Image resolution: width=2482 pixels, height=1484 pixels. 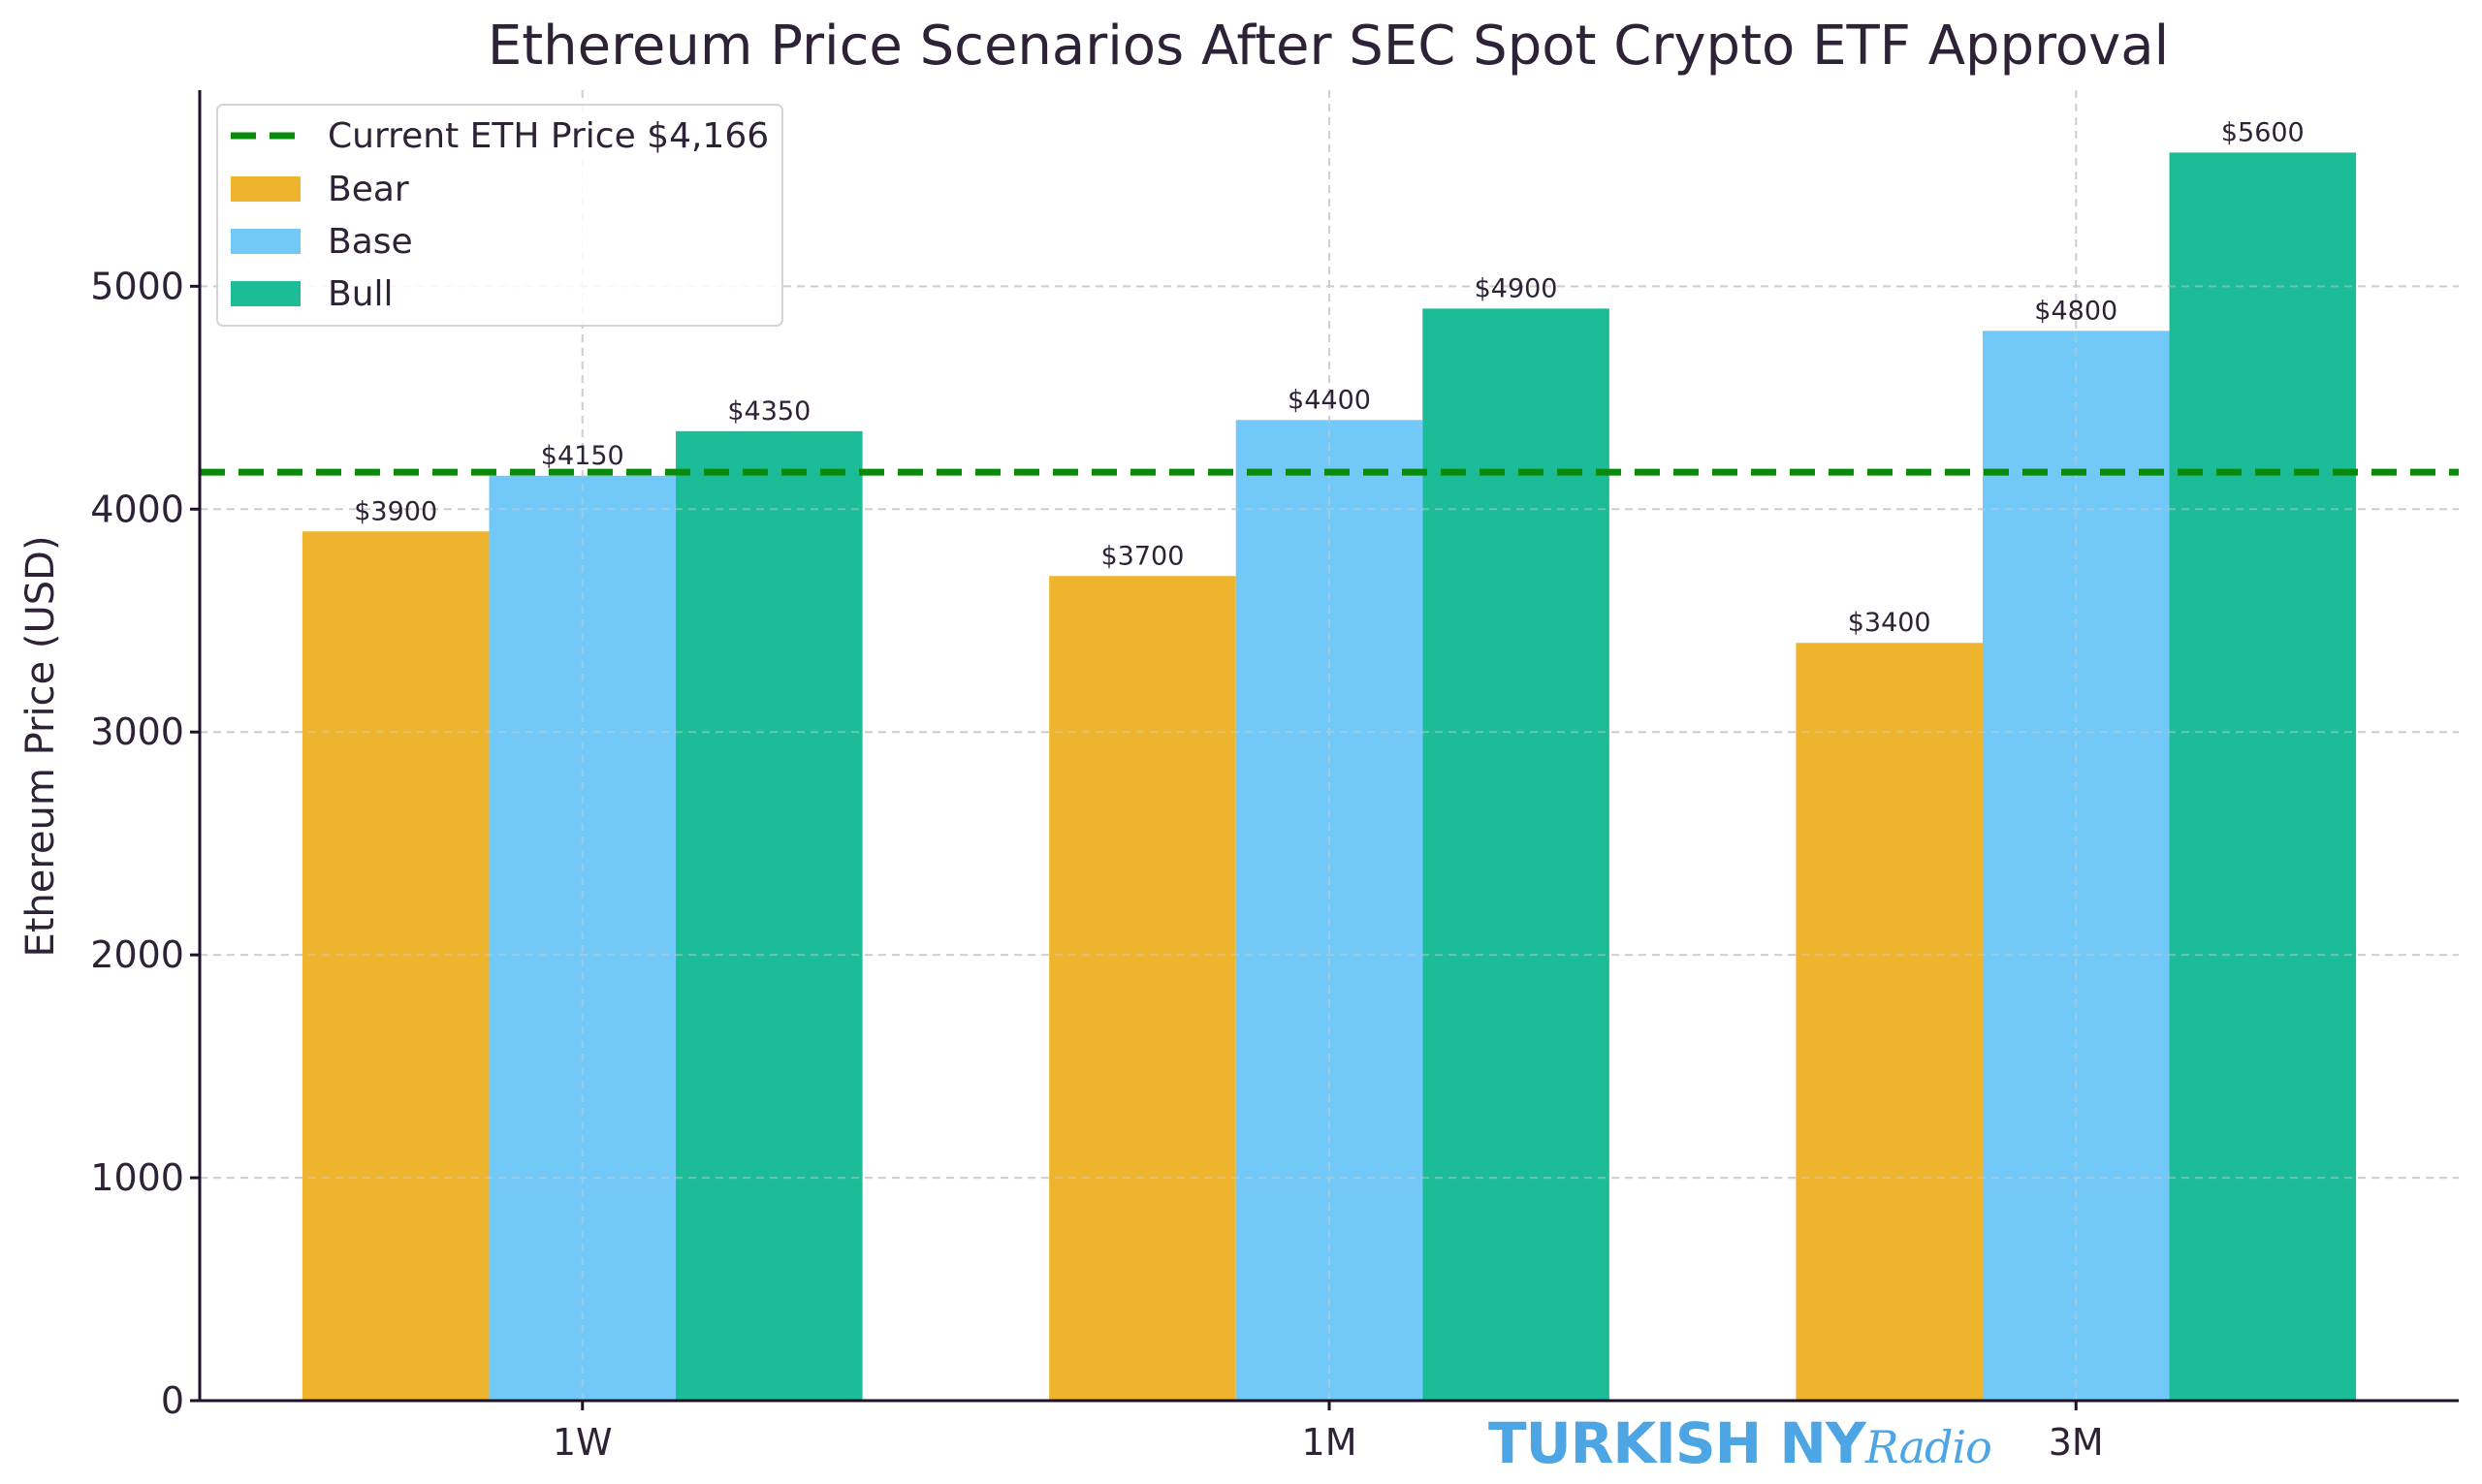 I want to click on legend-label-bull: Bull, so click(x=361, y=294).